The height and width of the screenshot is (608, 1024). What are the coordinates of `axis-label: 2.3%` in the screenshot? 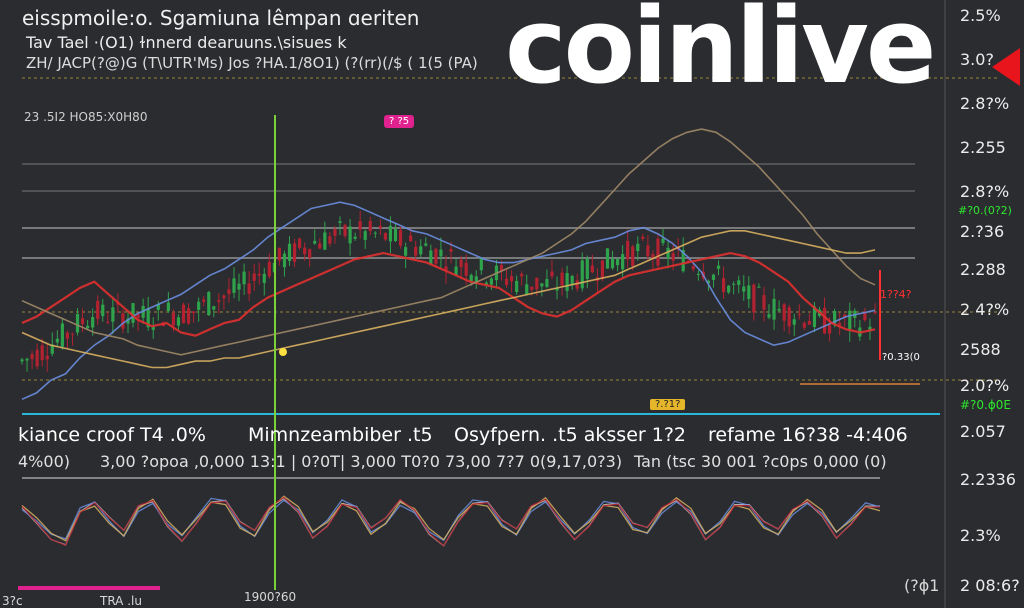 It's located at (980, 535).